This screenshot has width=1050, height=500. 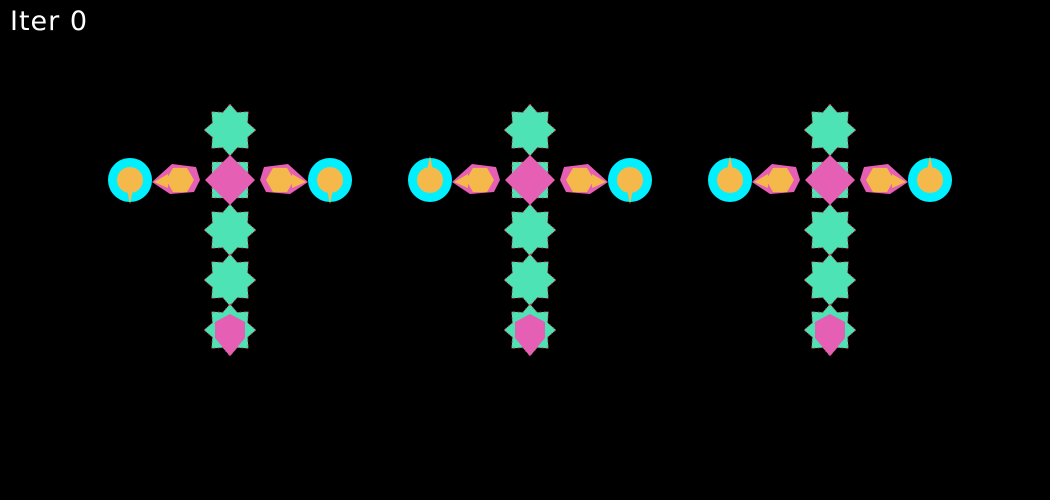 What do you see at coordinates (49, 21) in the screenshot?
I see `iteration-counter: Iter 0` at bounding box center [49, 21].